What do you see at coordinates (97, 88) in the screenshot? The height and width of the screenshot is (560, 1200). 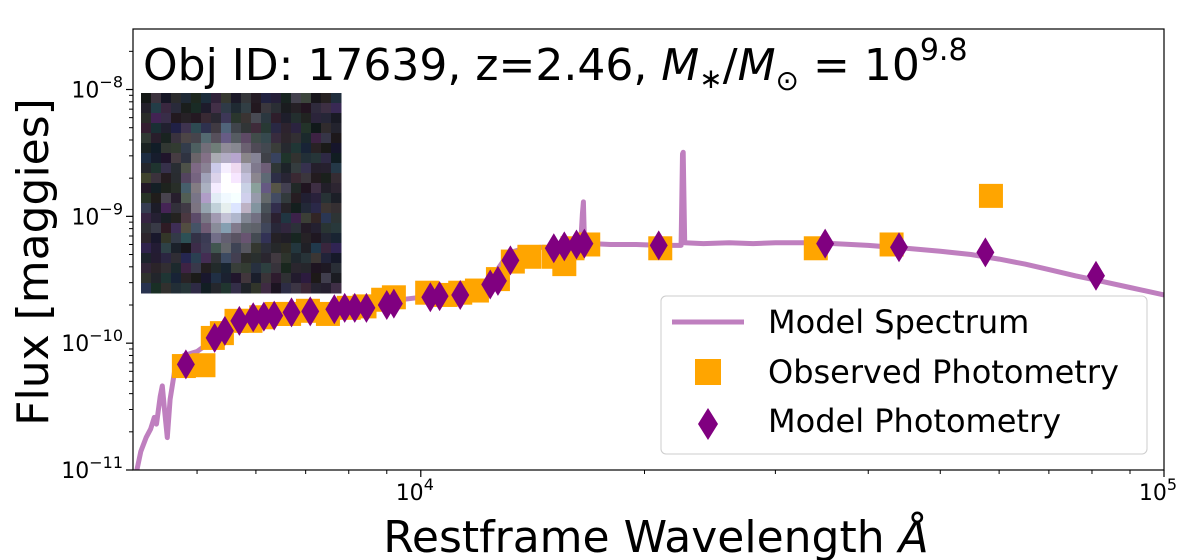 I see `y-tick-label: 10−8` at bounding box center [97, 88].